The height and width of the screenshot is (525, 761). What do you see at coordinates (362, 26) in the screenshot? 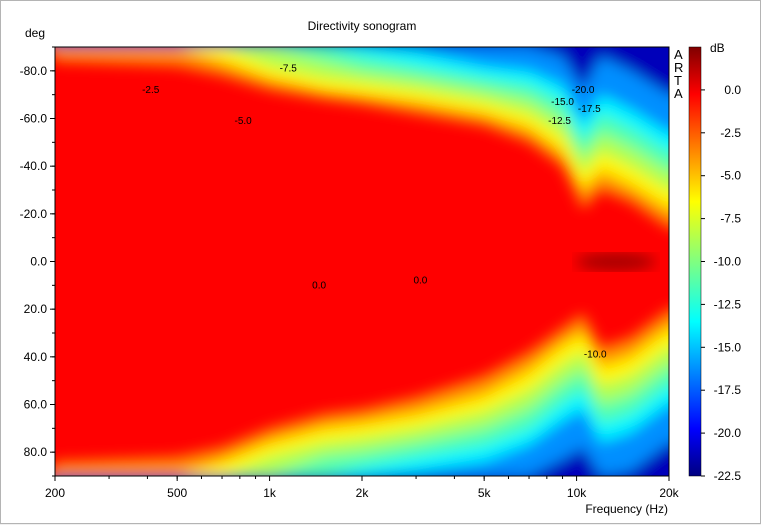
I see `chart-title: Directivity sonogram` at bounding box center [362, 26].